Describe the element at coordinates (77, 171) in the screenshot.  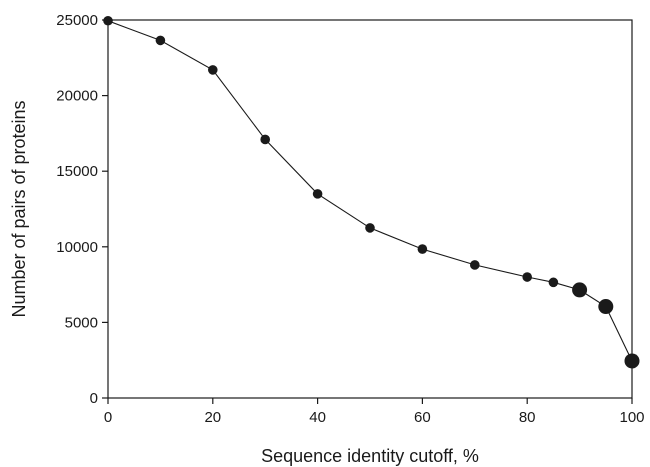
I see `y-tick-label: 15000` at that location.